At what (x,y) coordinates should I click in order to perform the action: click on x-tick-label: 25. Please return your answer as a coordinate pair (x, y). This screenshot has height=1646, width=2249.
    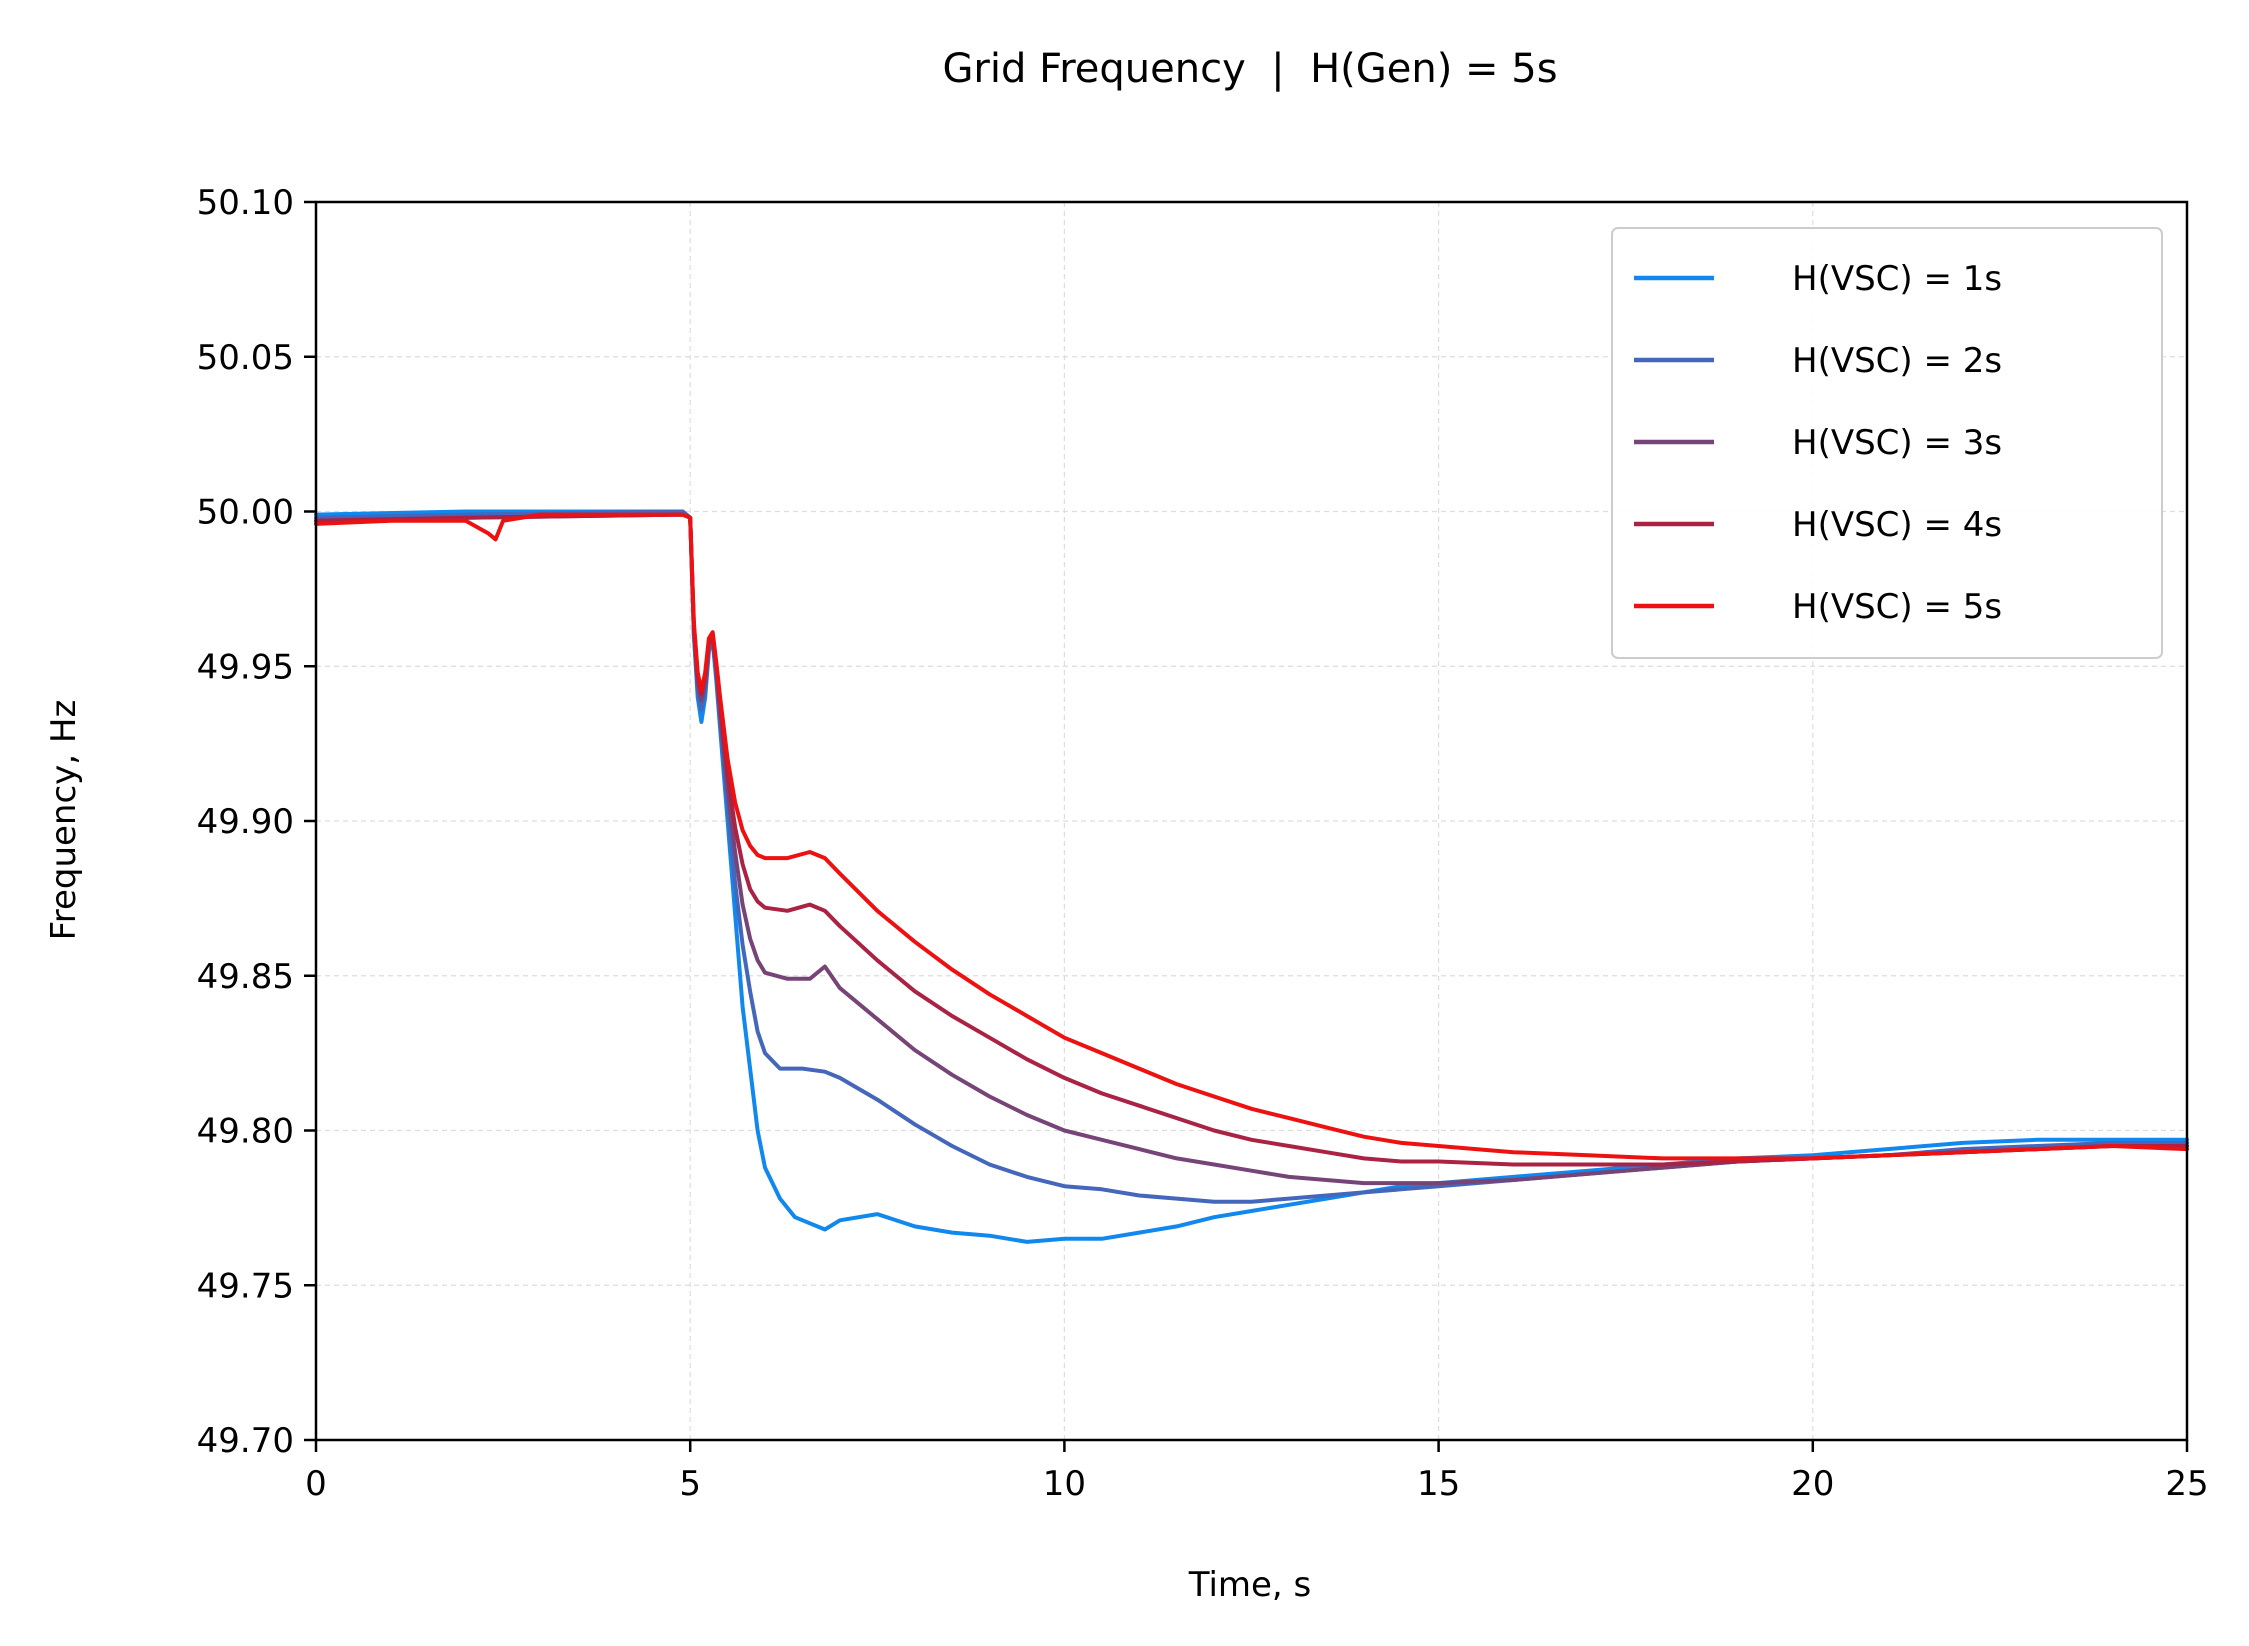
    Looking at the image, I should click on (2186, 1484).